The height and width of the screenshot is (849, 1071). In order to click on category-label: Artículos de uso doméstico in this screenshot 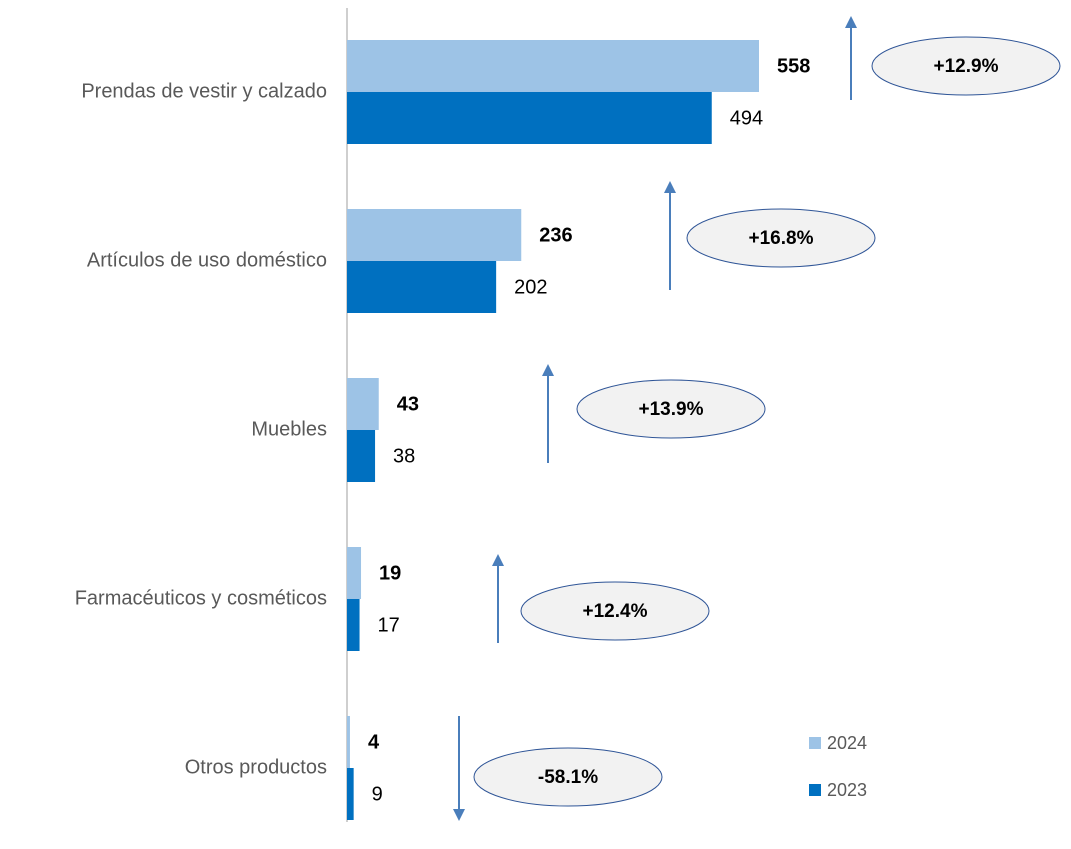, I will do `click(207, 260)`.